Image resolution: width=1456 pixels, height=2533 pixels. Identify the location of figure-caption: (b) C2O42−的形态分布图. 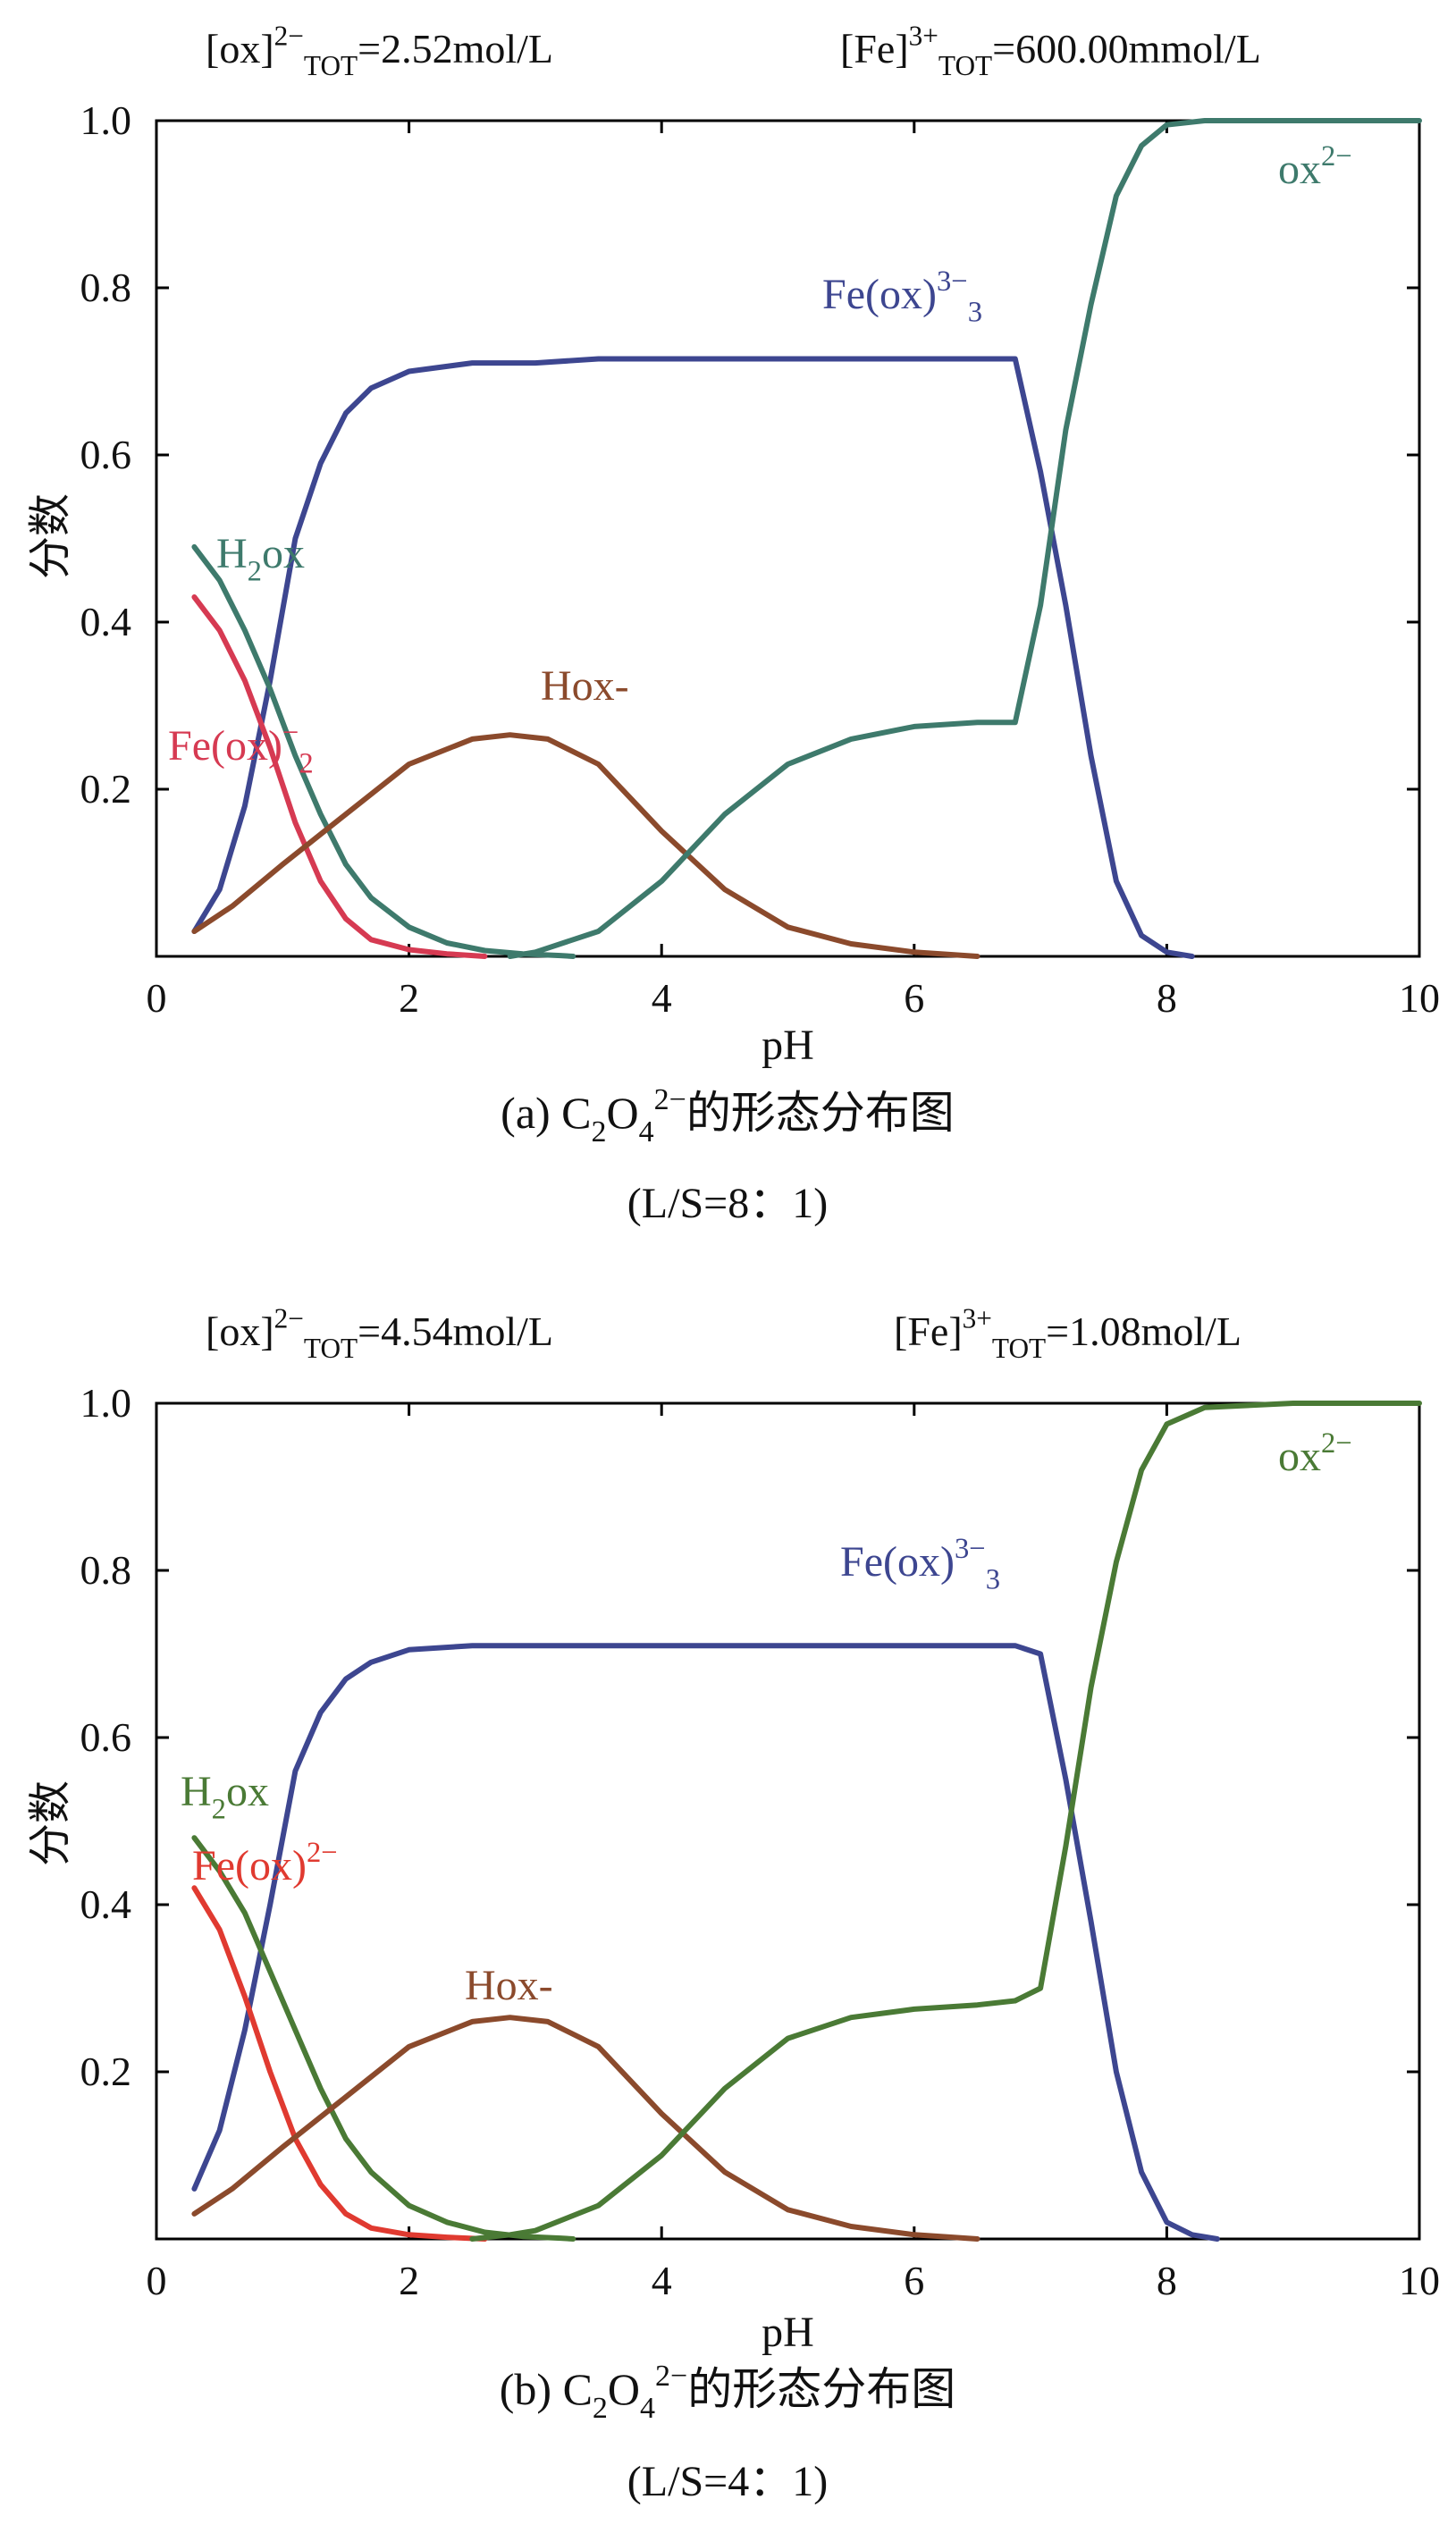
(728, 2392).